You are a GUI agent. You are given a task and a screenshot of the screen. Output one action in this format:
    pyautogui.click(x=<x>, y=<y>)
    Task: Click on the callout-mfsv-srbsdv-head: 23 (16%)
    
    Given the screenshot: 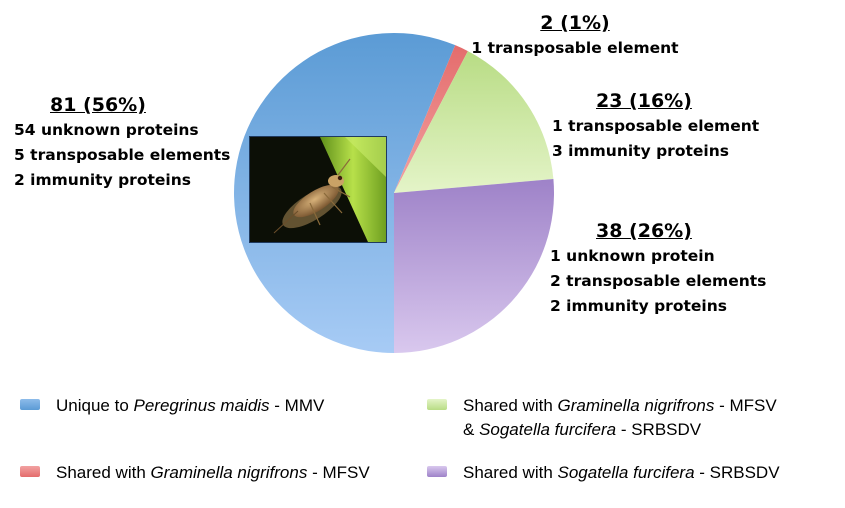 What is the action you would take?
    pyautogui.click(x=644, y=101)
    